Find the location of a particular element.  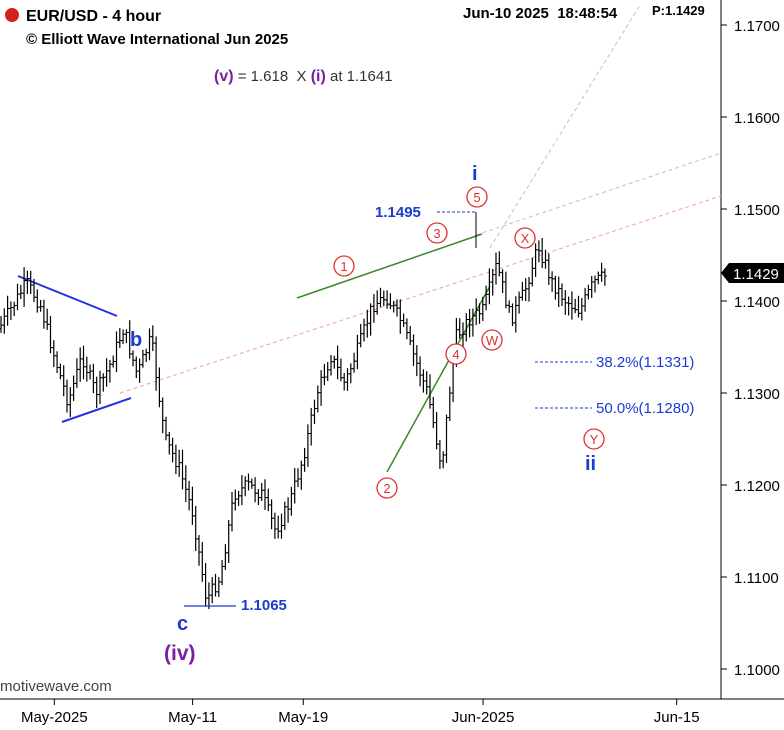

circle-1-ring is located at coordinates (344, 266).